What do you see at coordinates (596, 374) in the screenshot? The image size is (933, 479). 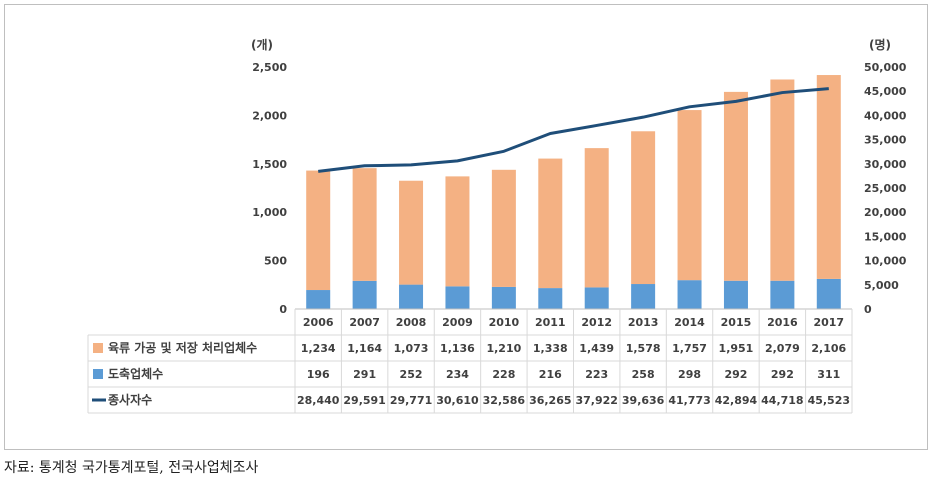 I see `table-cell: 223` at bounding box center [596, 374].